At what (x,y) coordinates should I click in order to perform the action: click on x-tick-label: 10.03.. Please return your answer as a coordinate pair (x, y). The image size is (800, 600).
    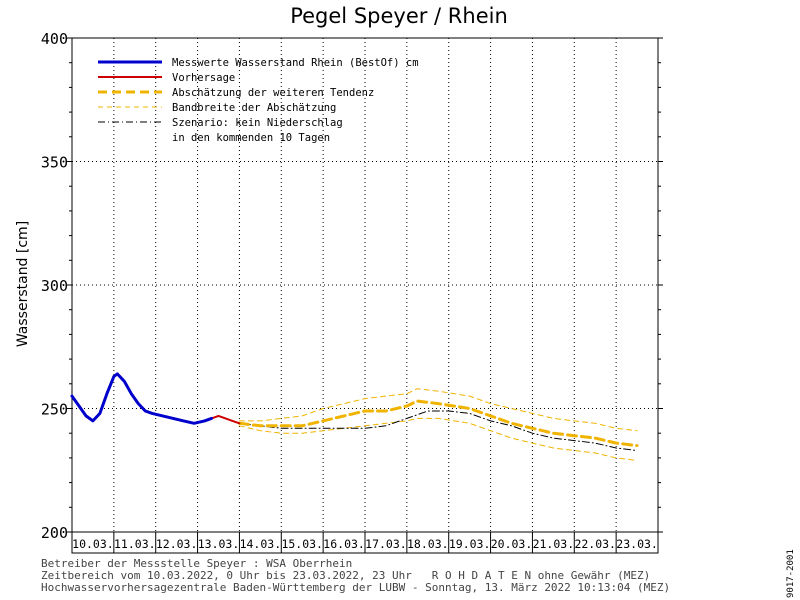
    Looking at the image, I should click on (93, 544).